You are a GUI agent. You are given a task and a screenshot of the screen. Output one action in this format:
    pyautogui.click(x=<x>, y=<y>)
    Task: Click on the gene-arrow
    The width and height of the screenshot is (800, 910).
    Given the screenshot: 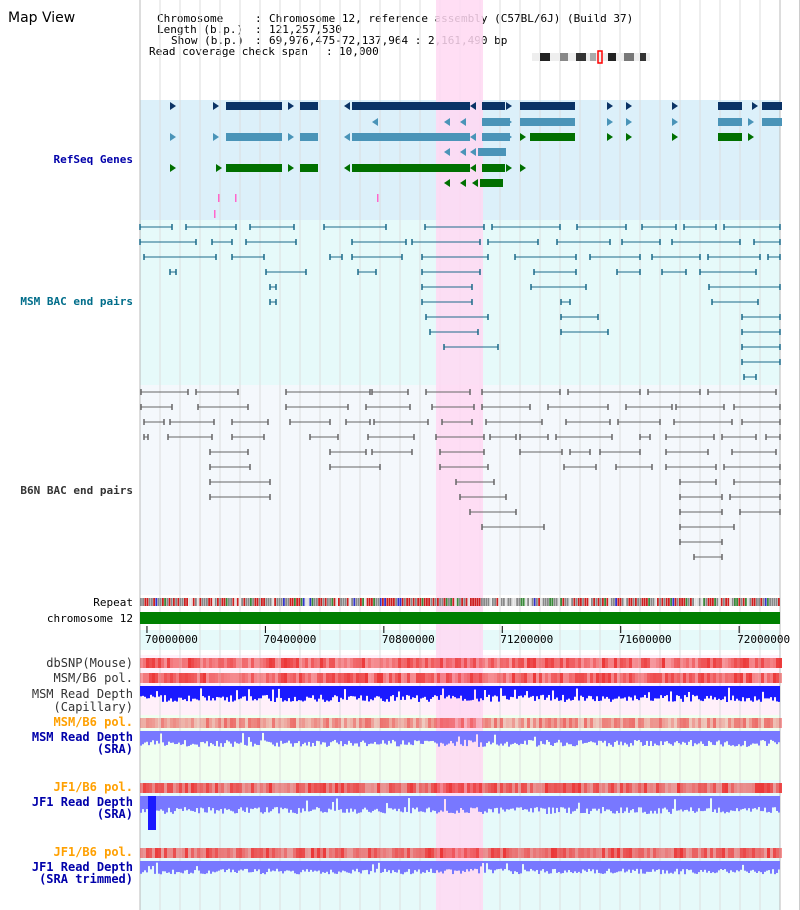 What is the action you would take?
    pyautogui.click(x=375, y=122)
    